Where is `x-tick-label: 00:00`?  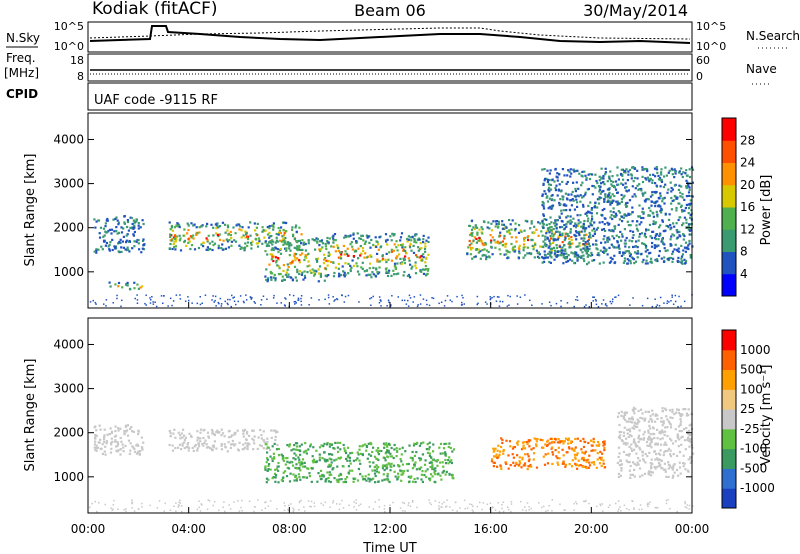
x-tick-label: 00:00 is located at coordinates (88, 529).